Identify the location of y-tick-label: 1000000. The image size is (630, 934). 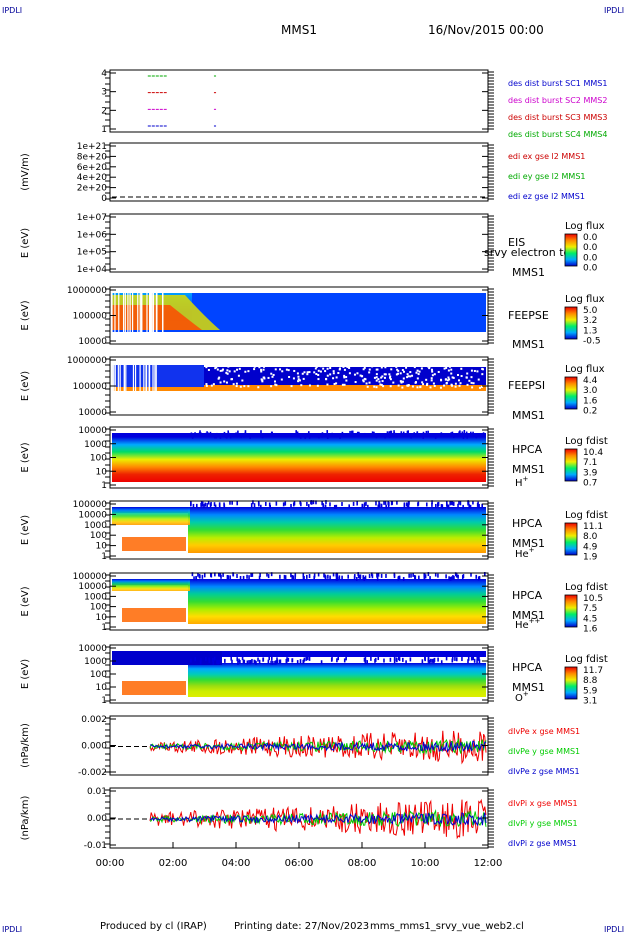
(87, 361).